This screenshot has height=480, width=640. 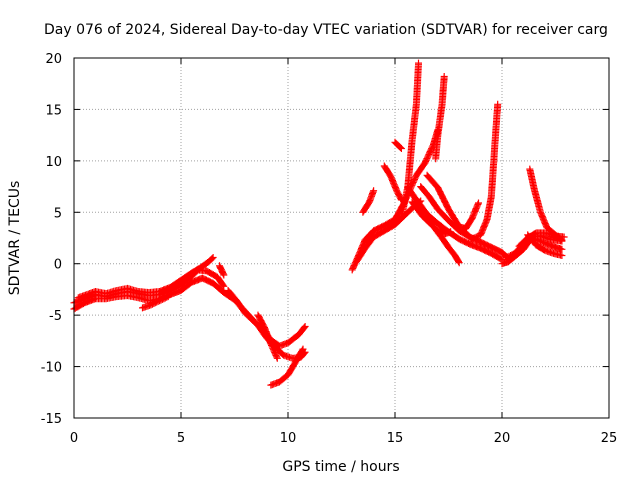 I want to click on y-tick-label: 0, so click(x=58, y=265).